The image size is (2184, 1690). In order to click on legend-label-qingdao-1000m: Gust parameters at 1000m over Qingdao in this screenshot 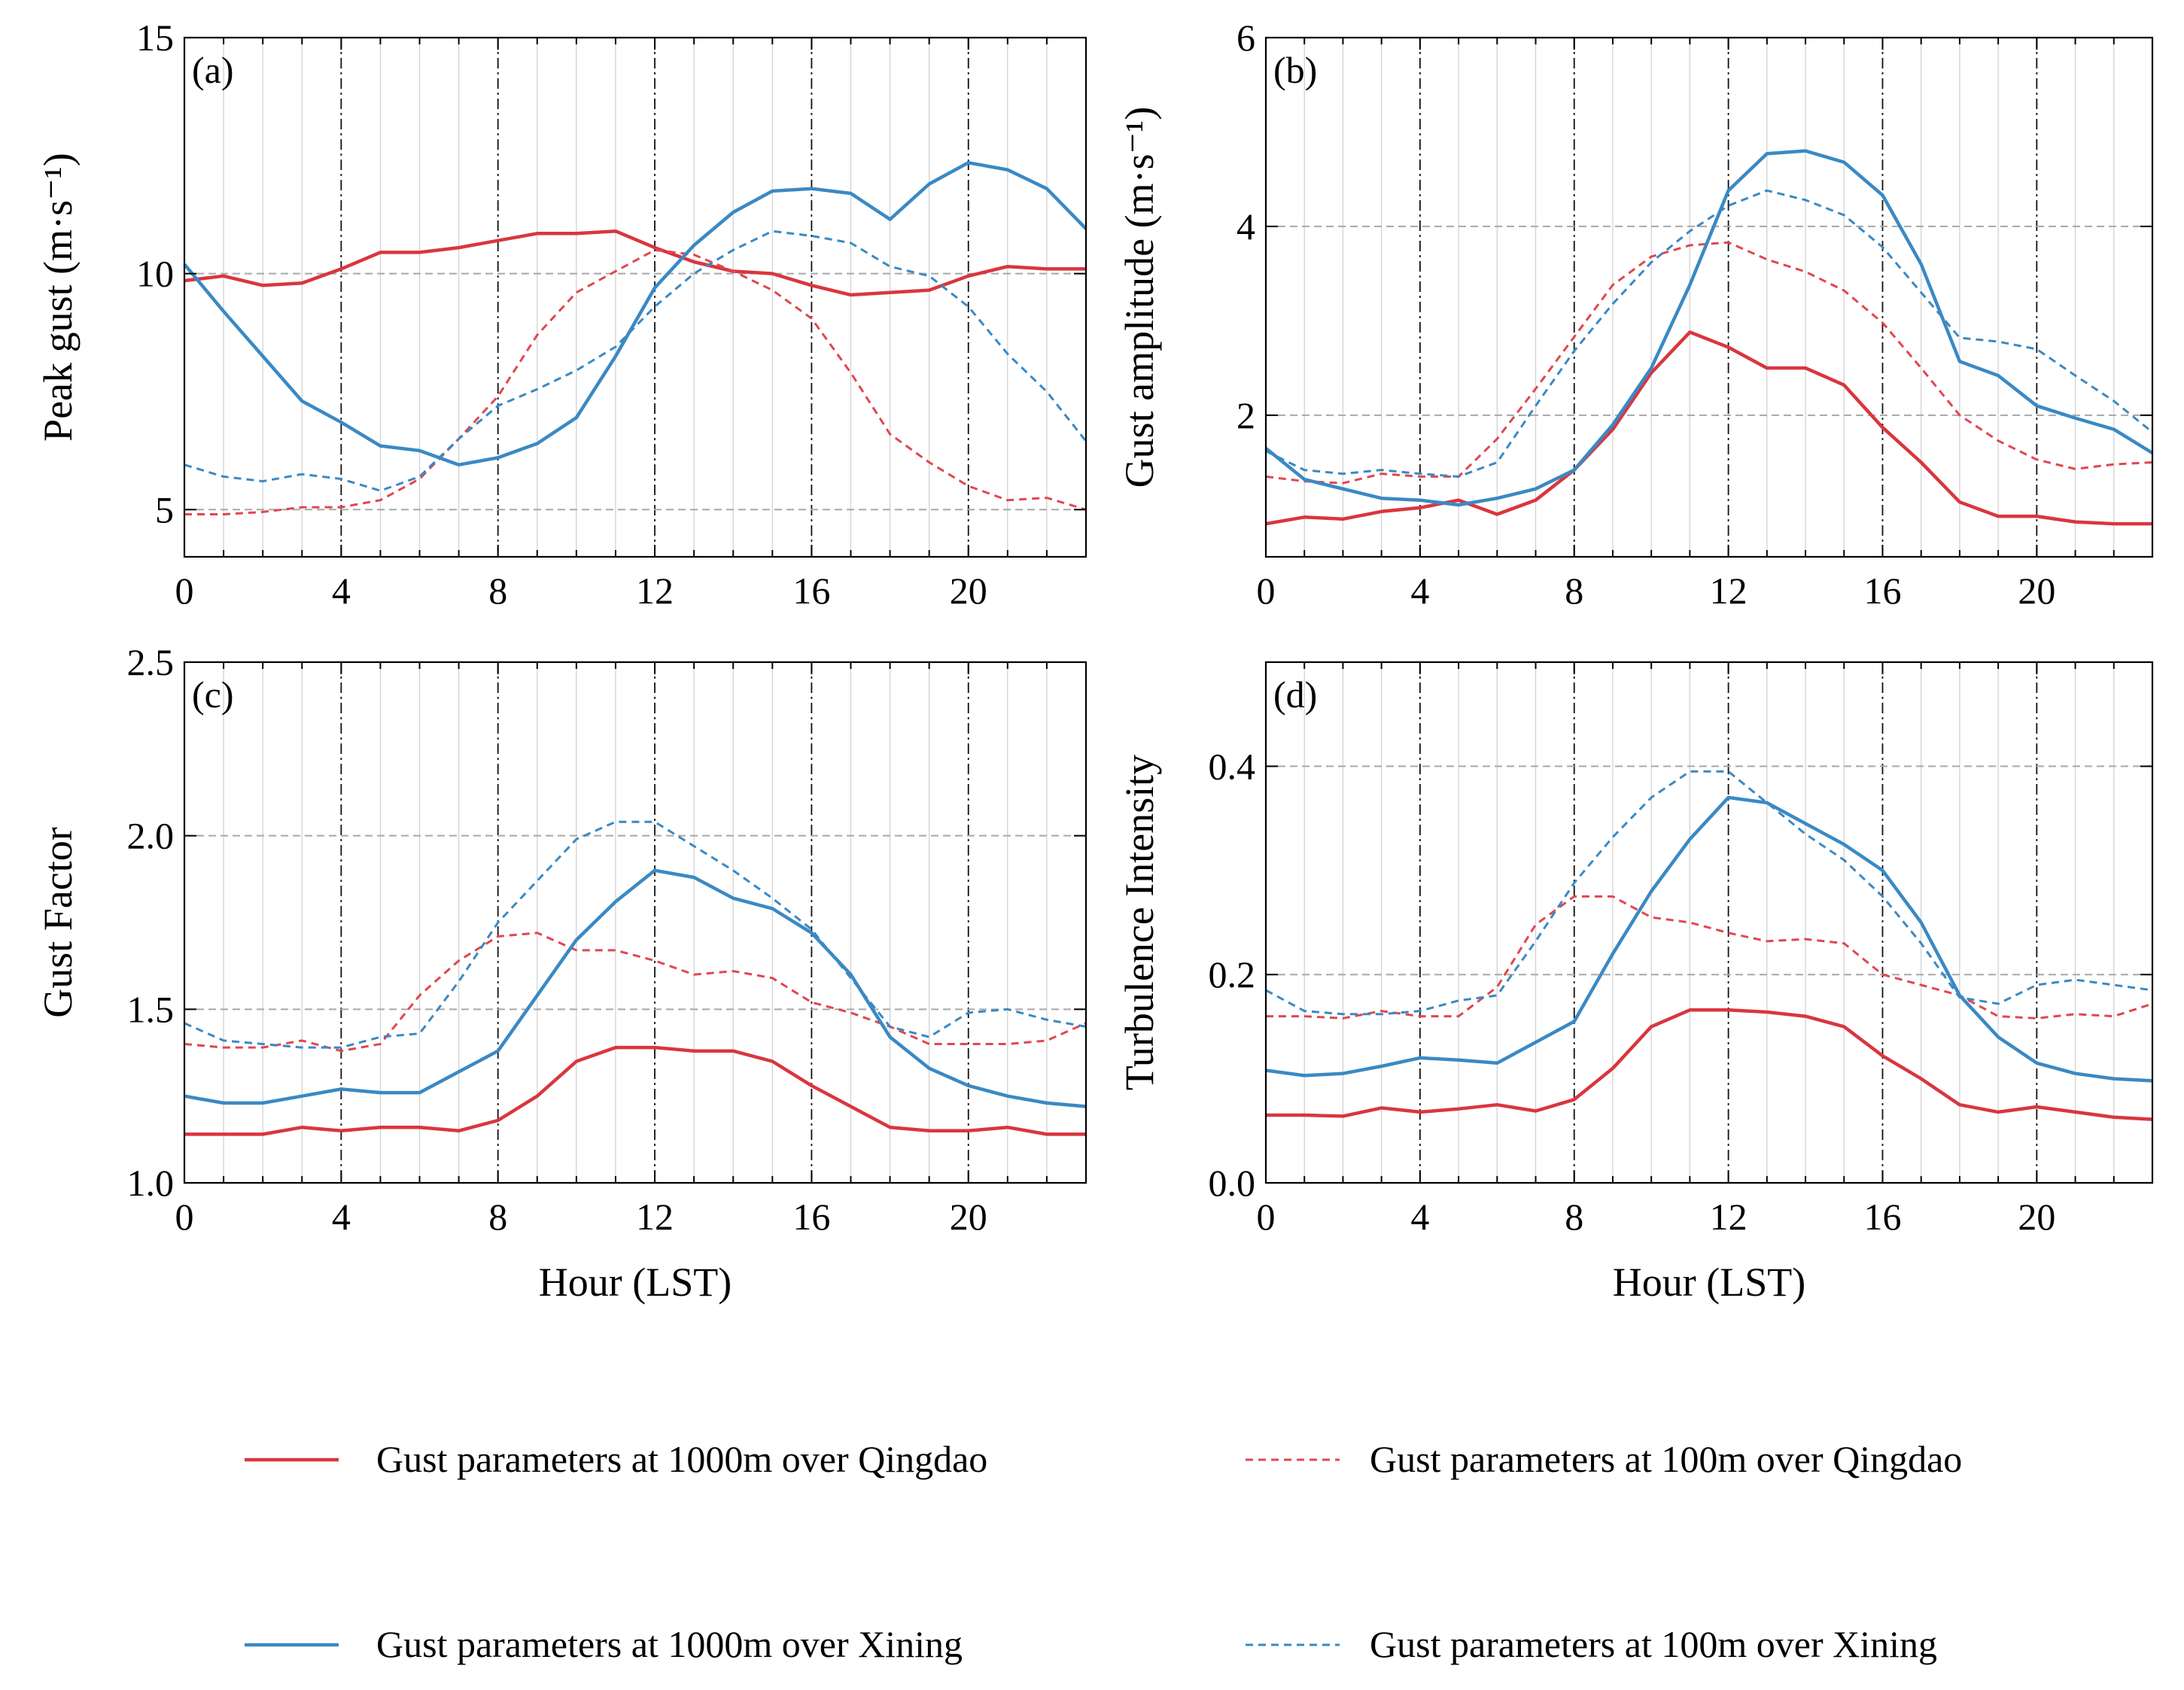, I will do `click(681, 1459)`.